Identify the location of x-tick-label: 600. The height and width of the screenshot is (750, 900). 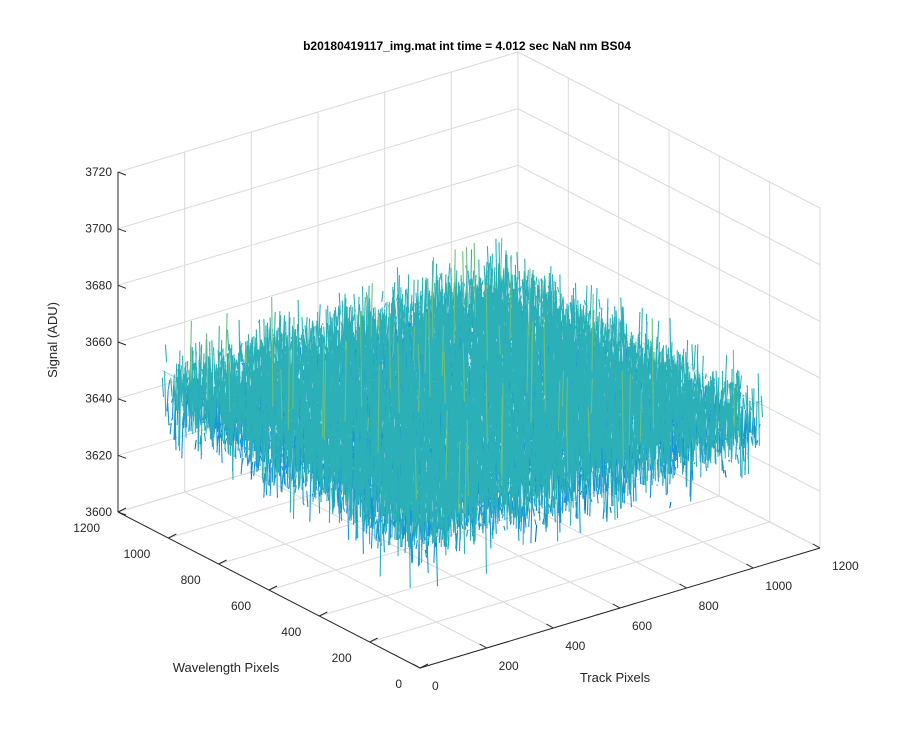
(642, 626).